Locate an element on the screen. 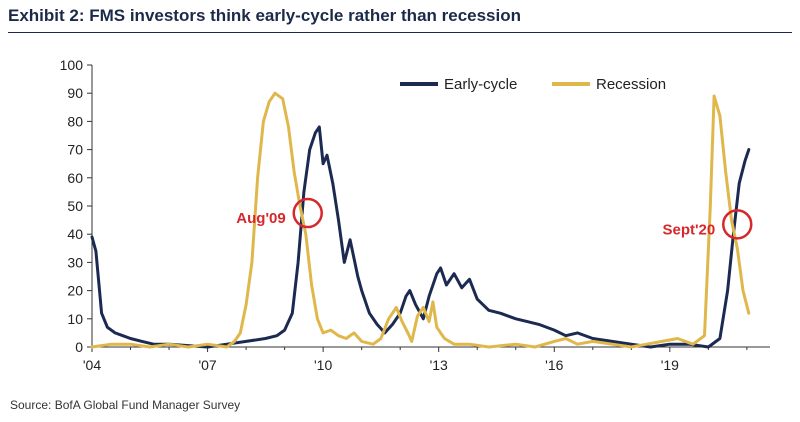 Image resolution: width=800 pixels, height=422 pixels. y-tick-label: 20 is located at coordinates (75, 291).